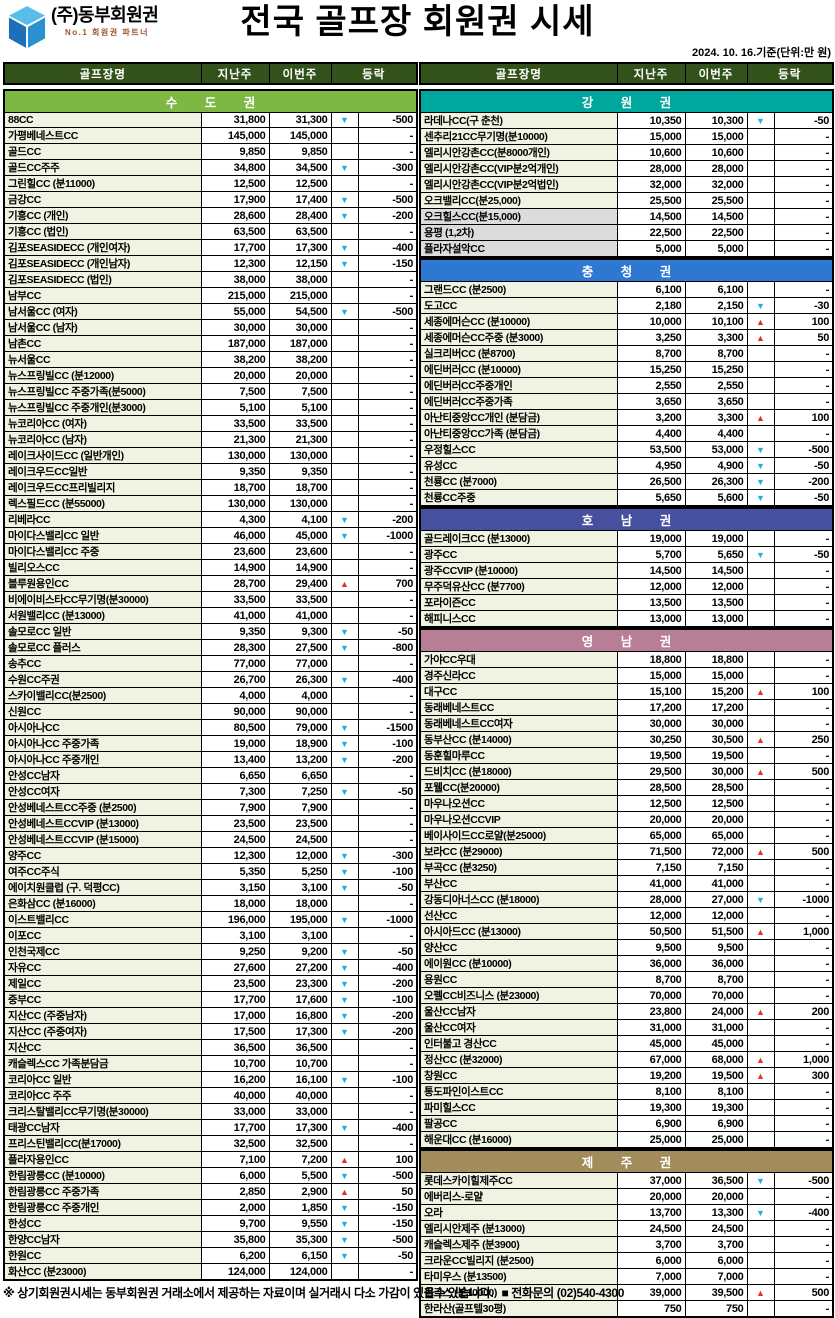  What do you see at coordinates (210, 776) in the screenshot?
I see `table-row: 안성CC남자 6,650 6,650-` at bounding box center [210, 776].